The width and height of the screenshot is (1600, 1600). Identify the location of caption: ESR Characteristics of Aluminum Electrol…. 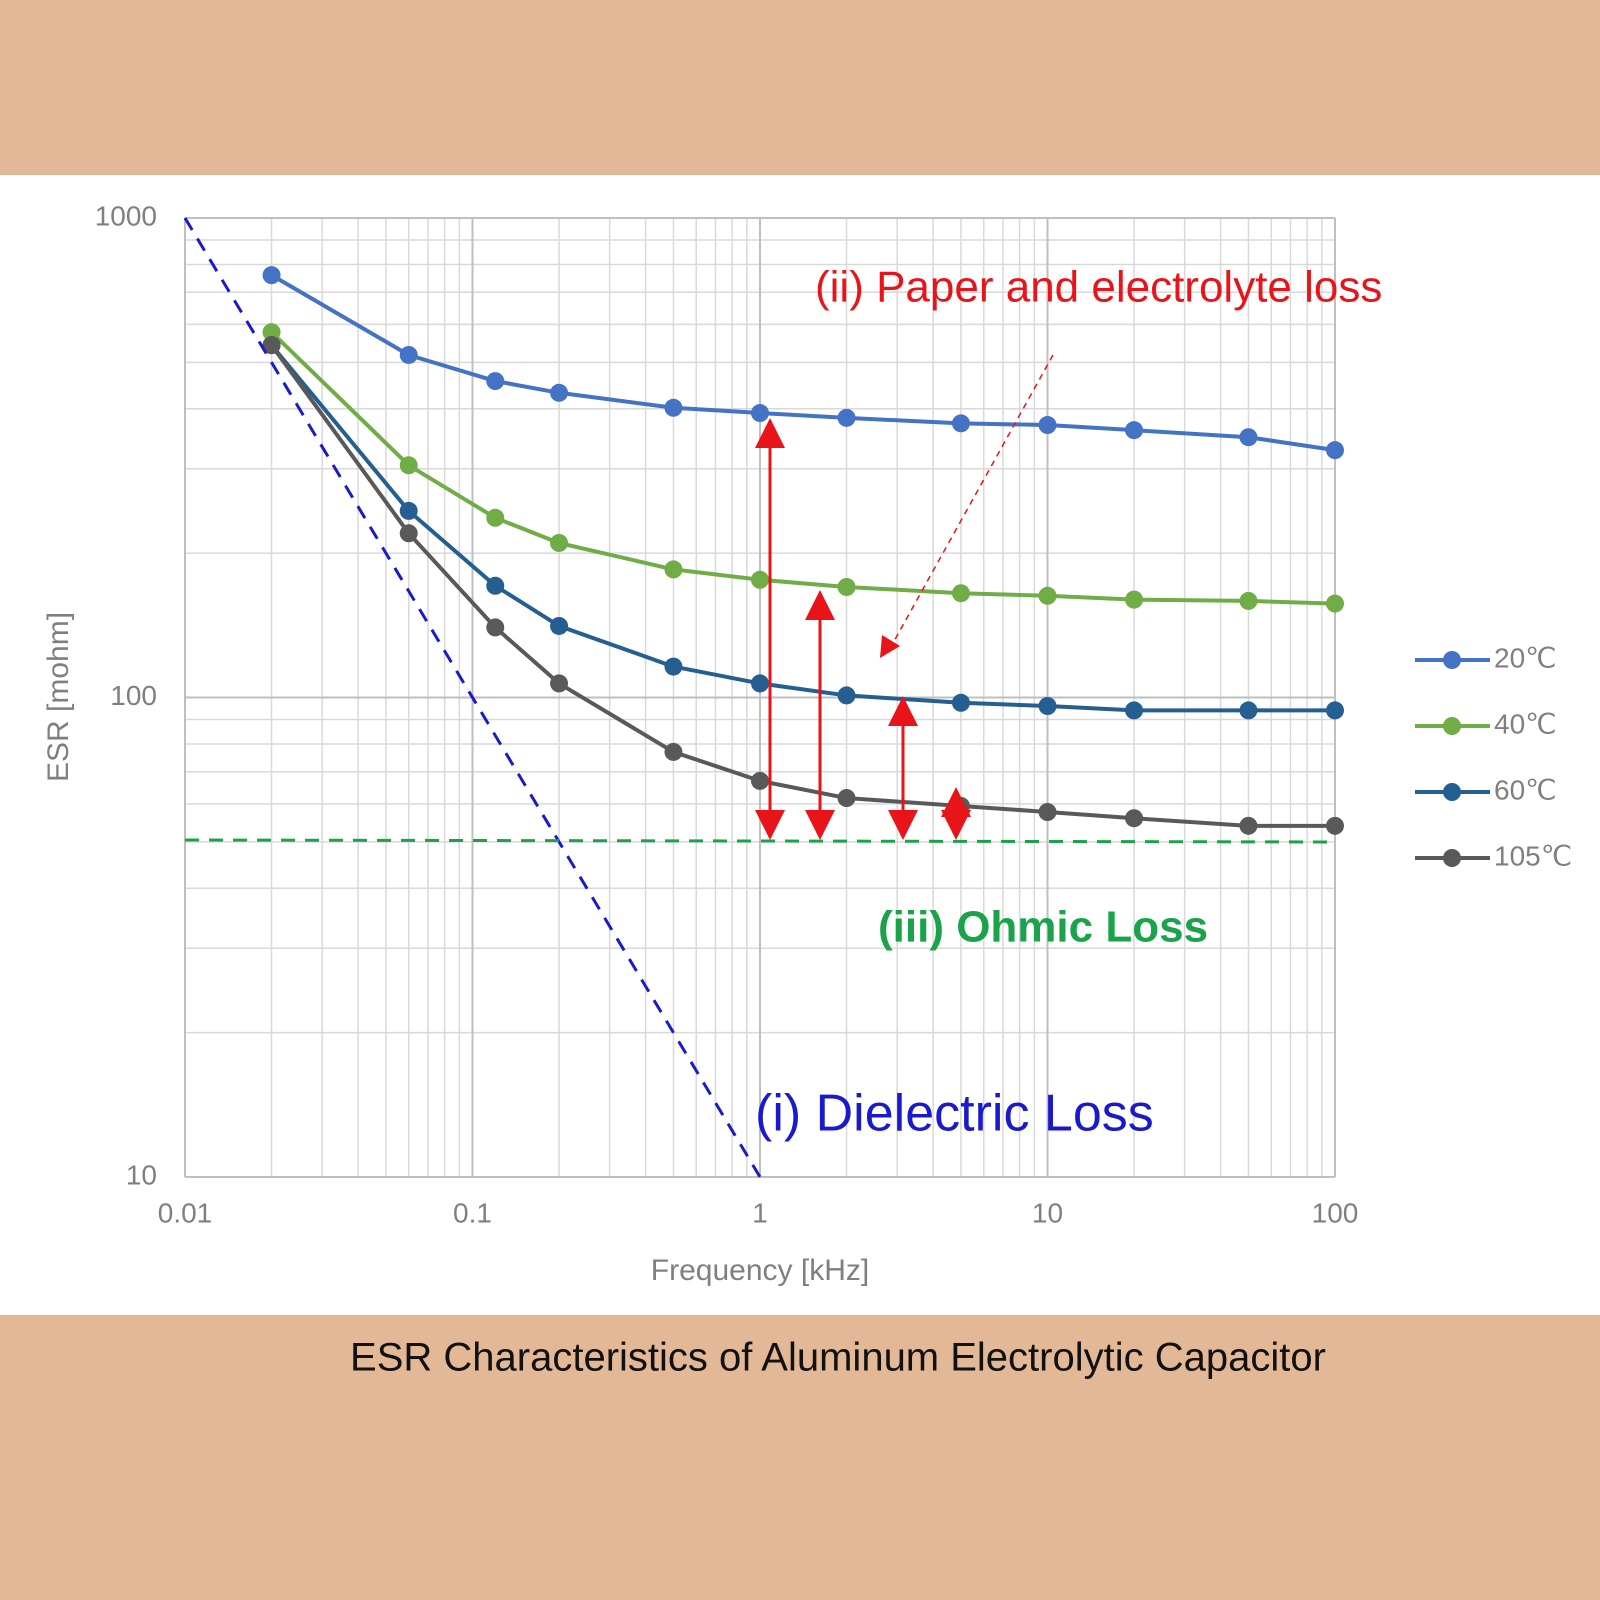
(838, 1358).